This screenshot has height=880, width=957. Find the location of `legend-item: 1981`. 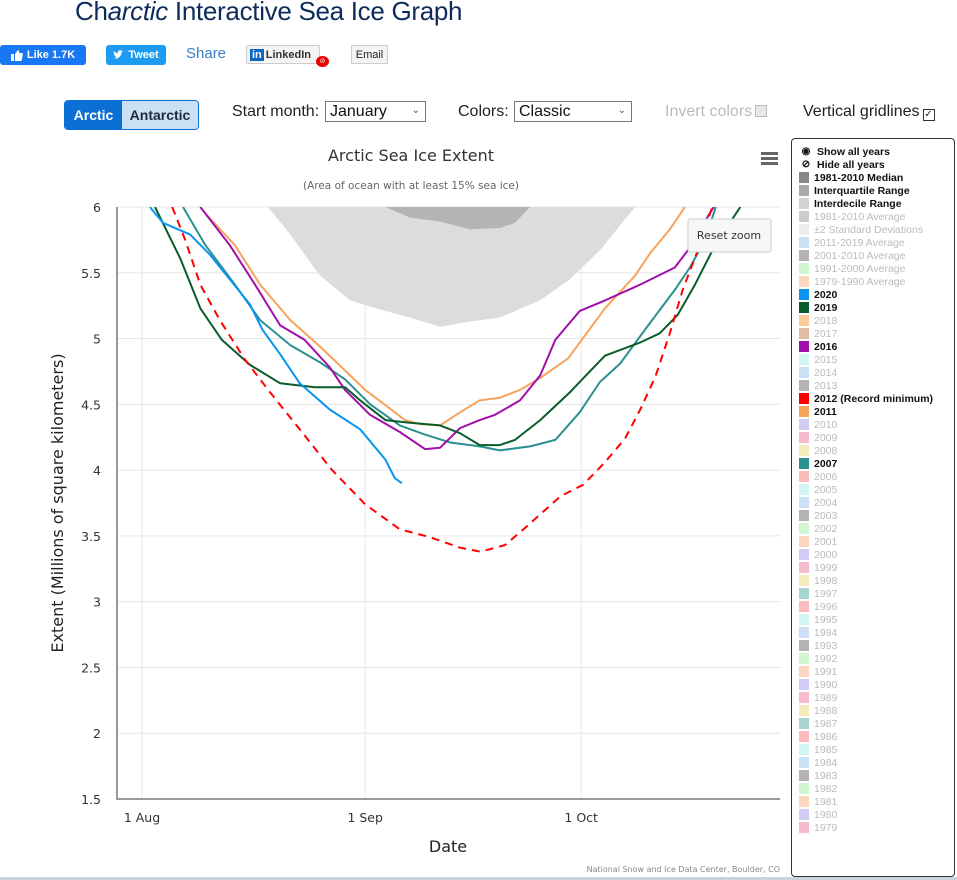

legend-item: 1981 is located at coordinates (818, 801).